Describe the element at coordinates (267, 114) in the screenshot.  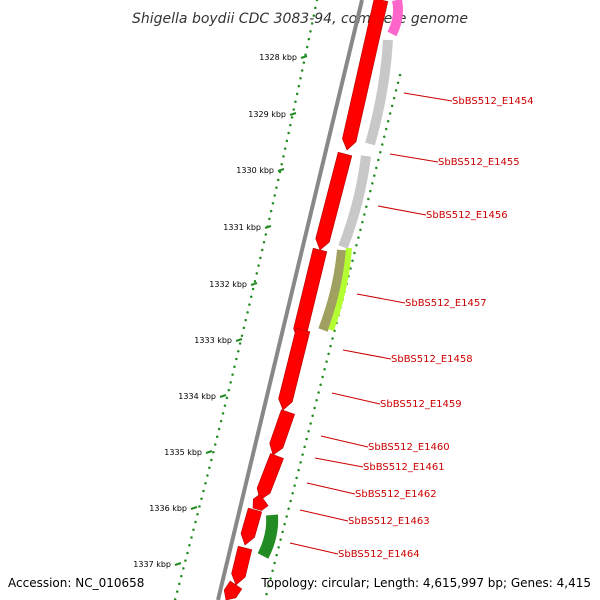
I see `ruler-label: 1329 kbp` at that location.